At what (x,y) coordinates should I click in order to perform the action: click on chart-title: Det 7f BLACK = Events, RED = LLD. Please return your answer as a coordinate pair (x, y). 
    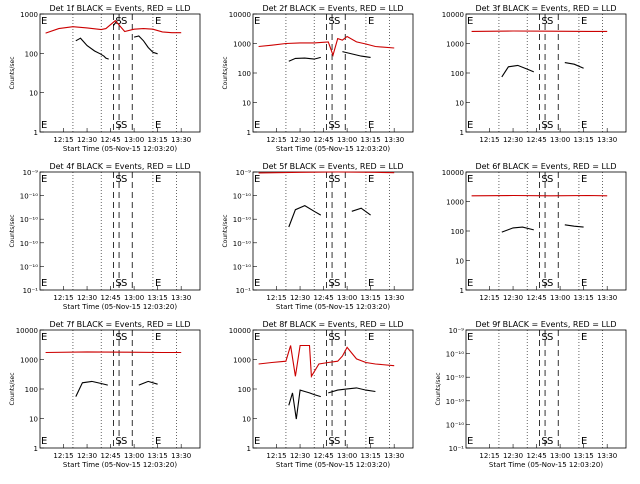
    Looking at the image, I should click on (119, 324).